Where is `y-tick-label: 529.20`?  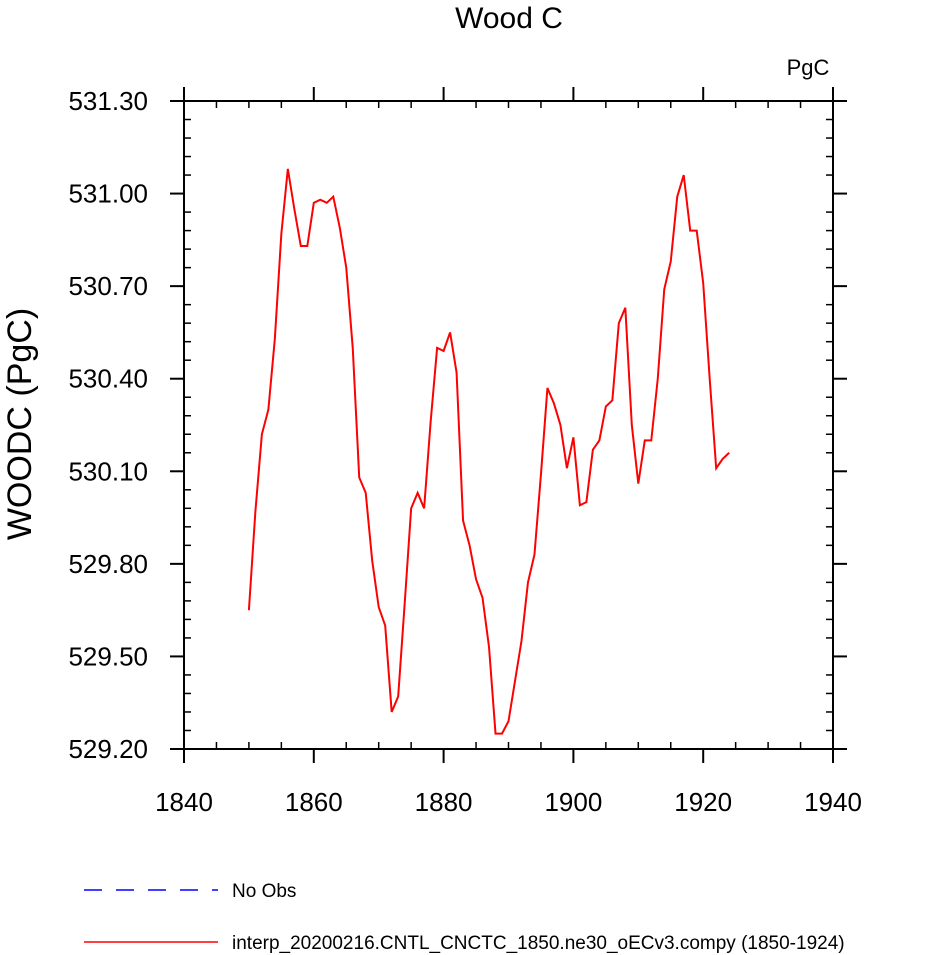
y-tick-label: 529.20 is located at coordinates (108, 749).